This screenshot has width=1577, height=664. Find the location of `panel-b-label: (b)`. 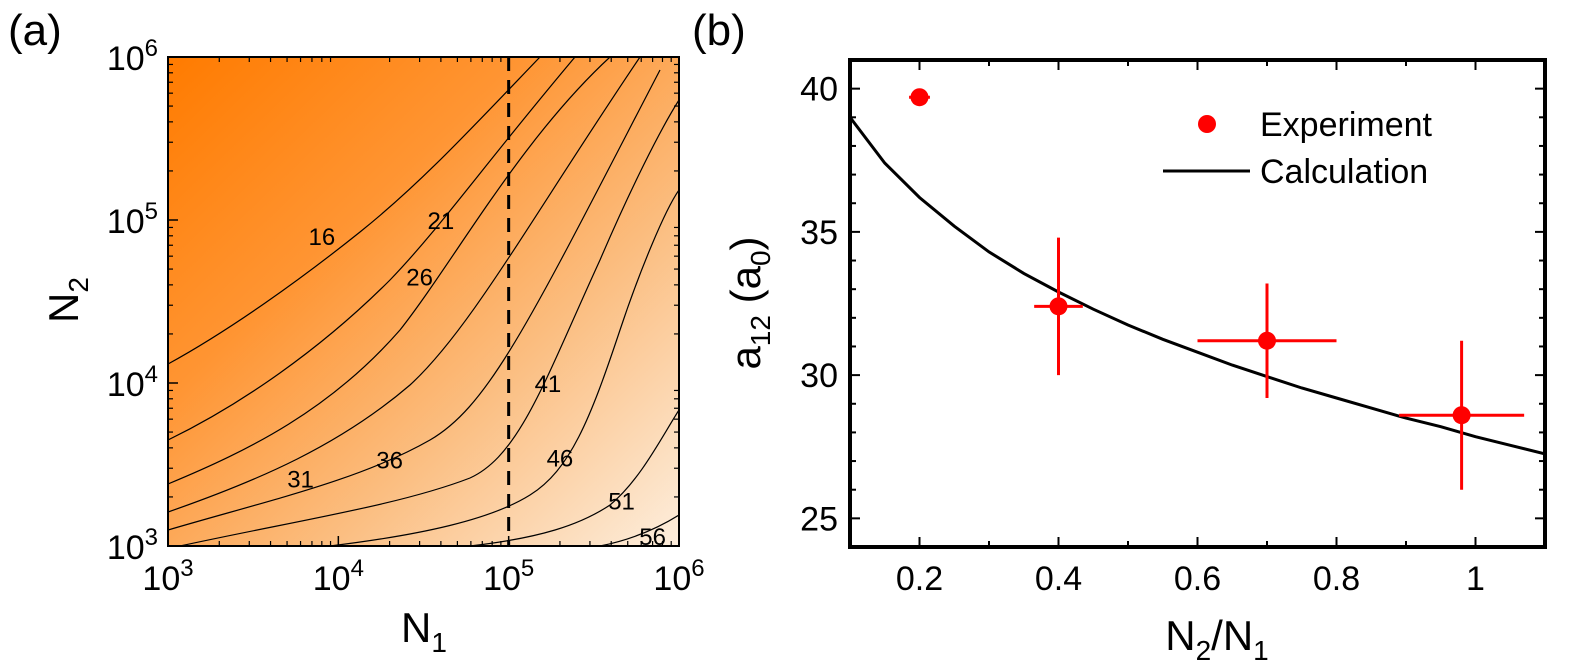

panel-b-label: (b) is located at coordinates (719, 30).